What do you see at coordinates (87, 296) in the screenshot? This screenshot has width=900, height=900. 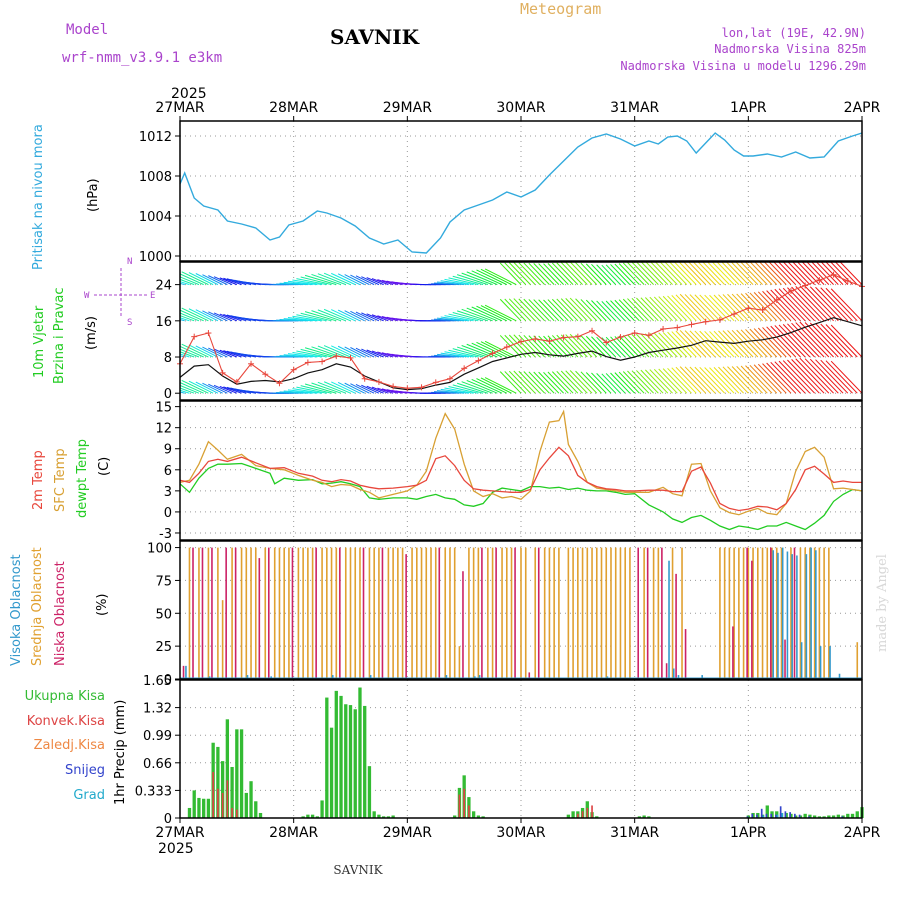 I see `compass-west: W` at bounding box center [87, 296].